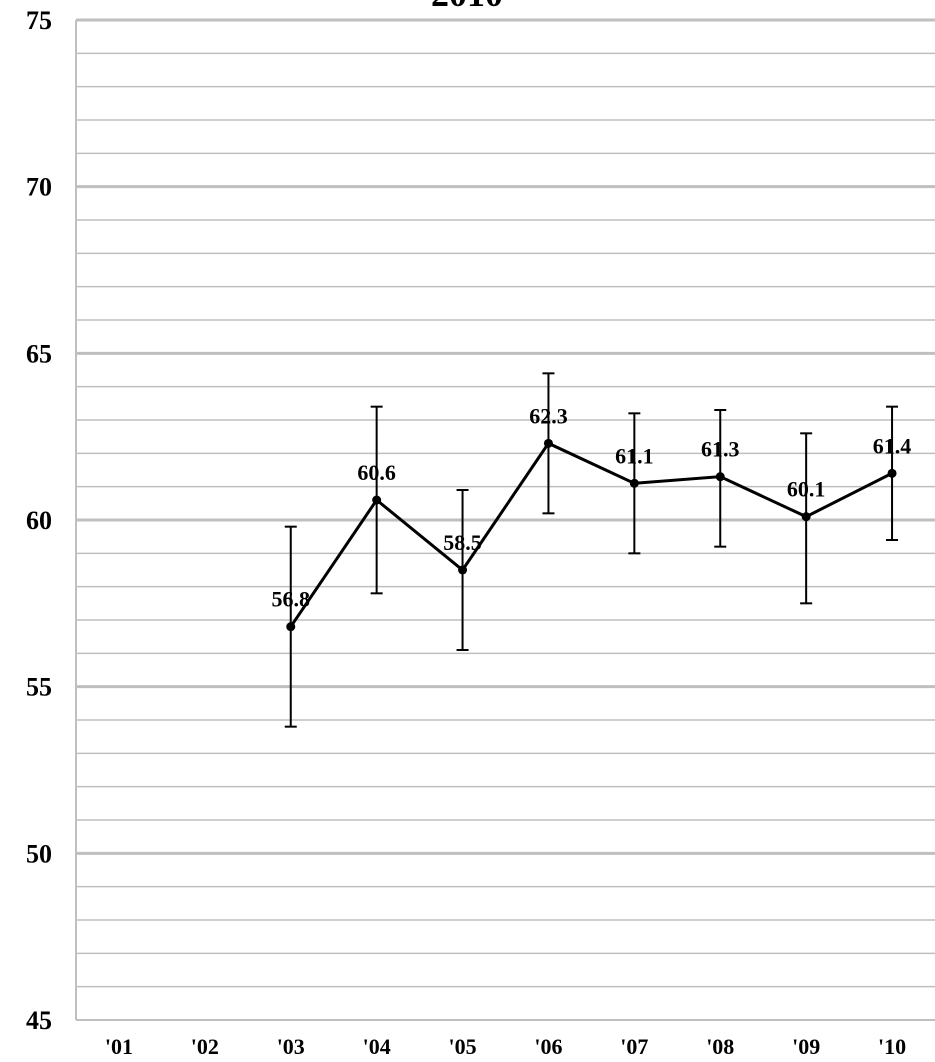 The width and height of the screenshot is (935, 1062). Describe the element at coordinates (119, 1046) in the screenshot. I see `x-tick-label: '01` at that location.